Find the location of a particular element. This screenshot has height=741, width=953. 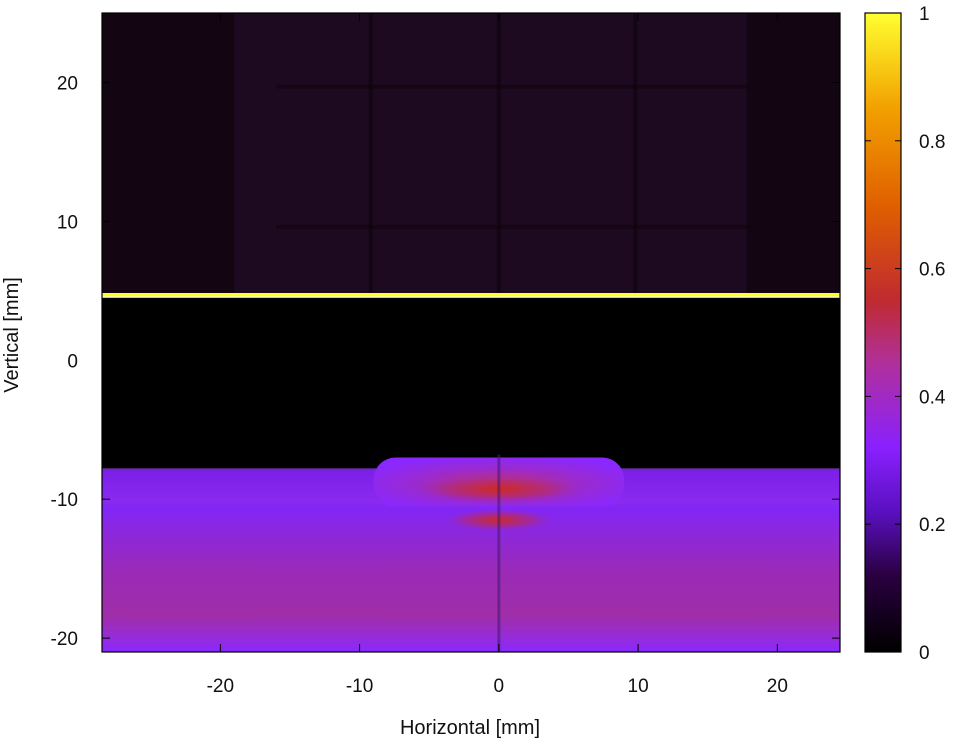

colorbar-tick-label: 0.8 is located at coordinates (932, 142).